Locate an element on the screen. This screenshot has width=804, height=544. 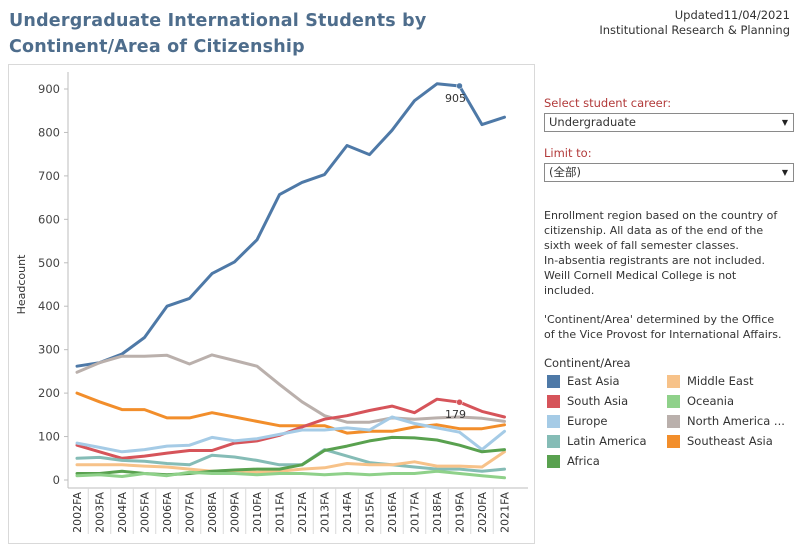
legend-item: South Asia is located at coordinates (587, 401).